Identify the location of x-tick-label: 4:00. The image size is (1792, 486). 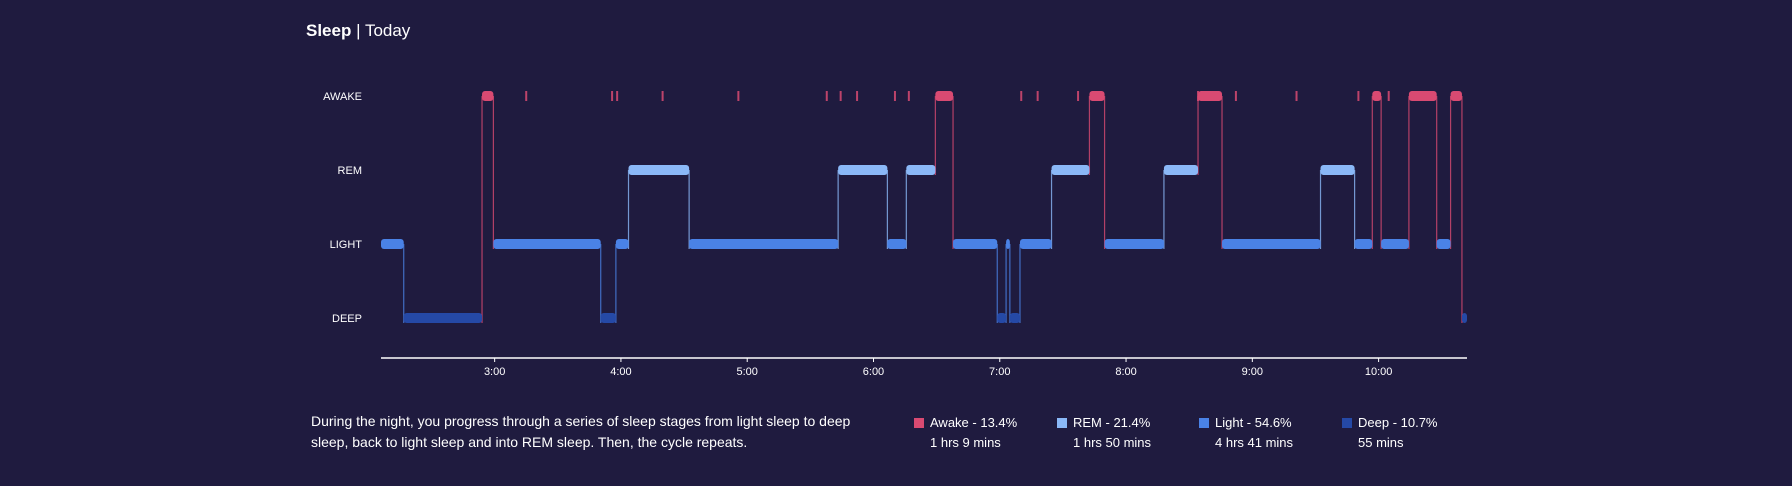
(620, 372).